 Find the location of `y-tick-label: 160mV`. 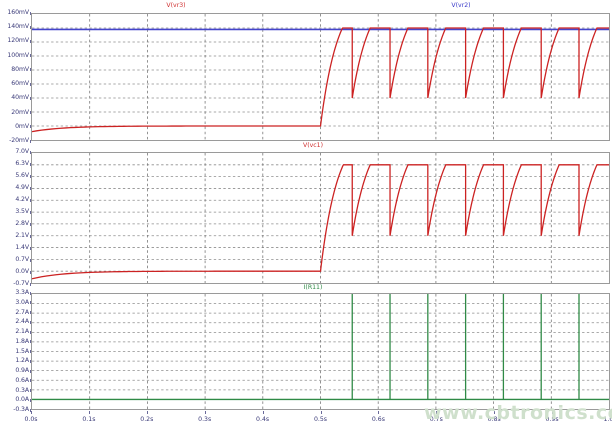

y-tick-label: 160mV is located at coordinates (18, 12).